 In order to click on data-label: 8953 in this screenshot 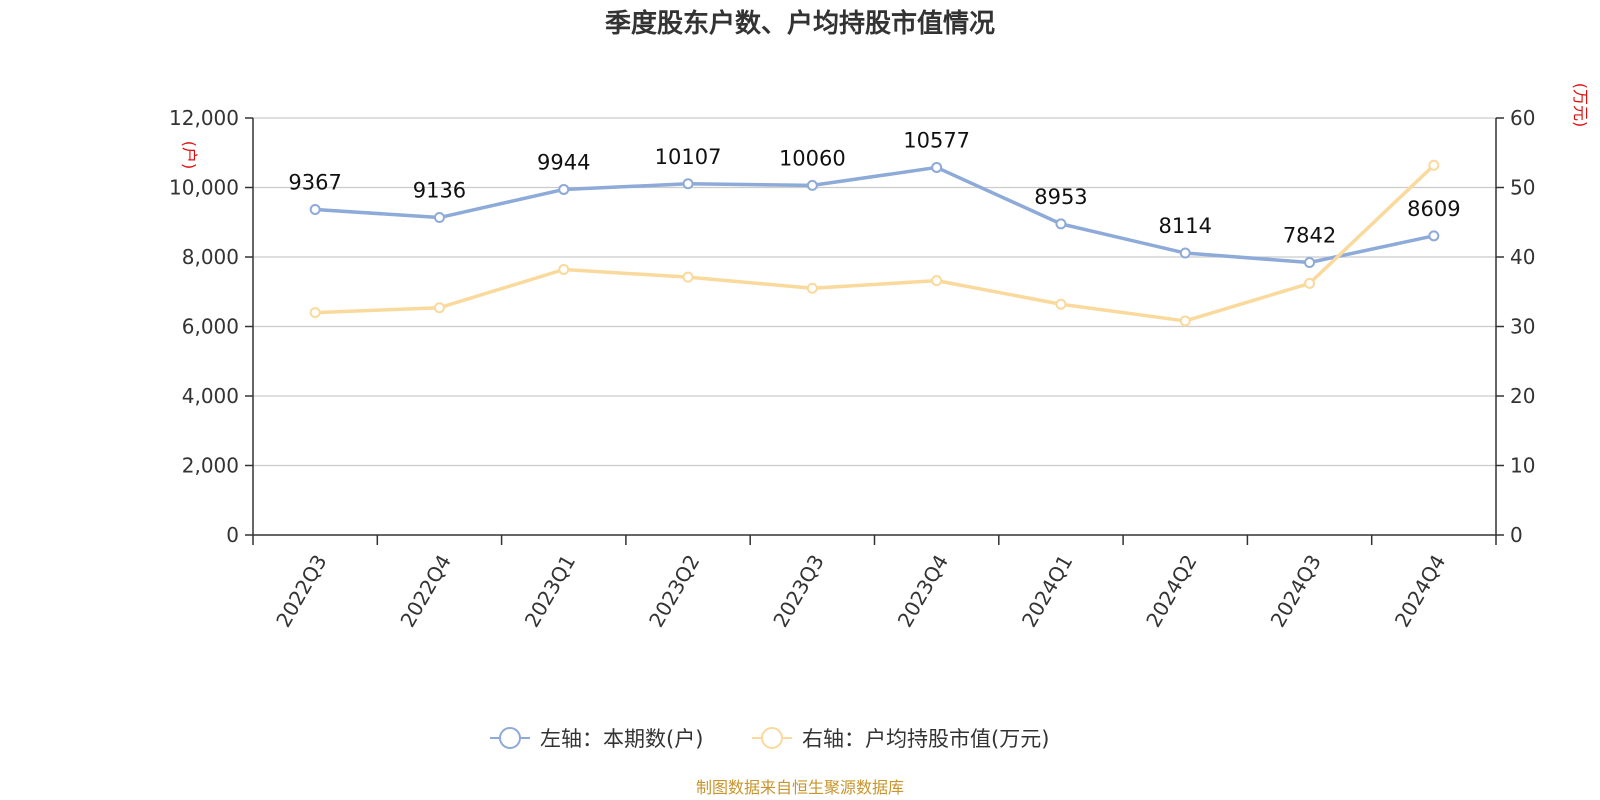, I will do `click(1060, 197)`.